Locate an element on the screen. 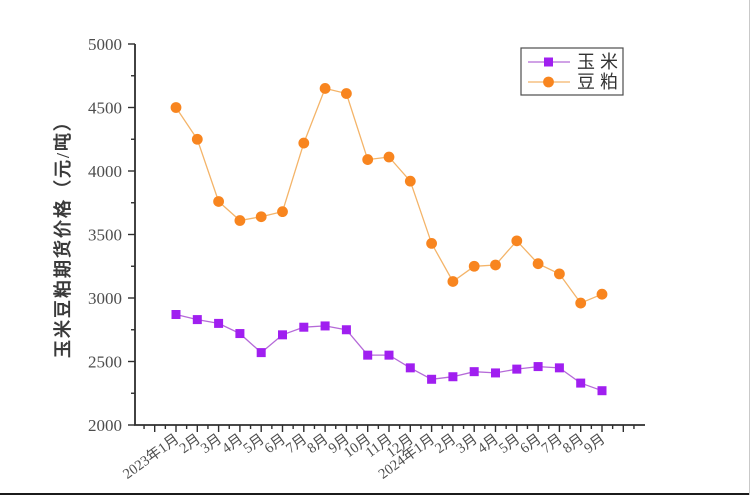 This screenshot has height=495, width=750. legend-label: 玉米 is located at coordinates (600, 62).